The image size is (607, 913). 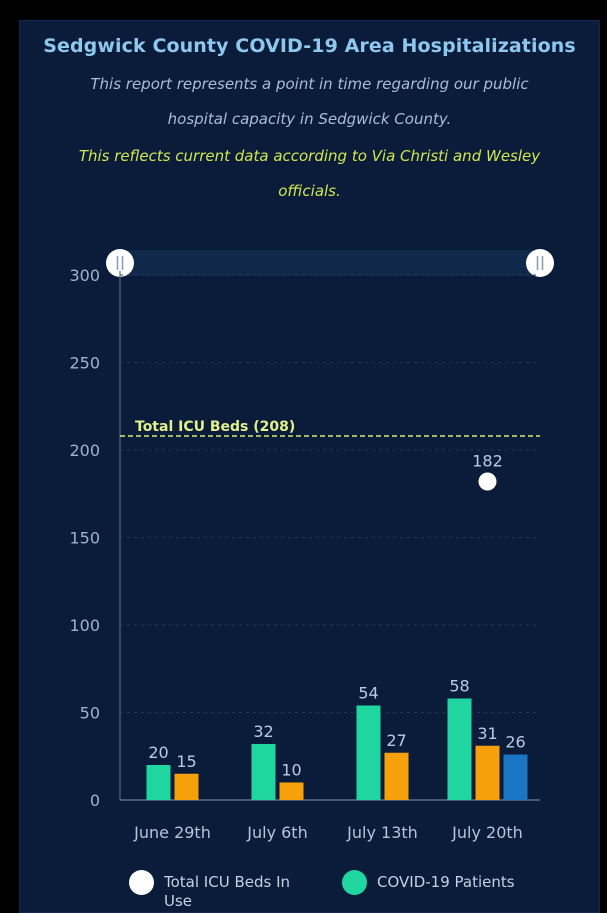 What do you see at coordinates (540, 263) in the screenshot?
I see `range-handle-right` at bounding box center [540, 263].